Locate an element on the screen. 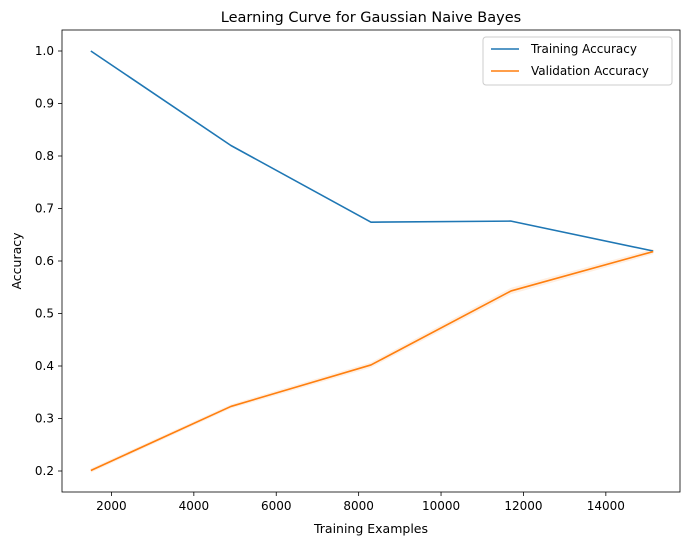 The width and height of the screenshot is (691, 545). y-tick-label: 0.6 is located at coordinates (44, 261).